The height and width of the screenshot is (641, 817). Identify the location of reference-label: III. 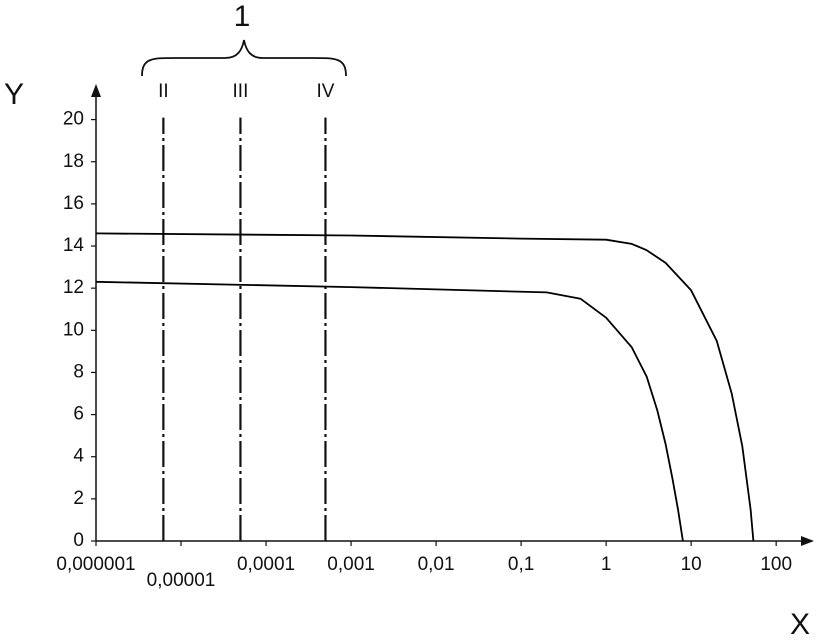
(241, 91).